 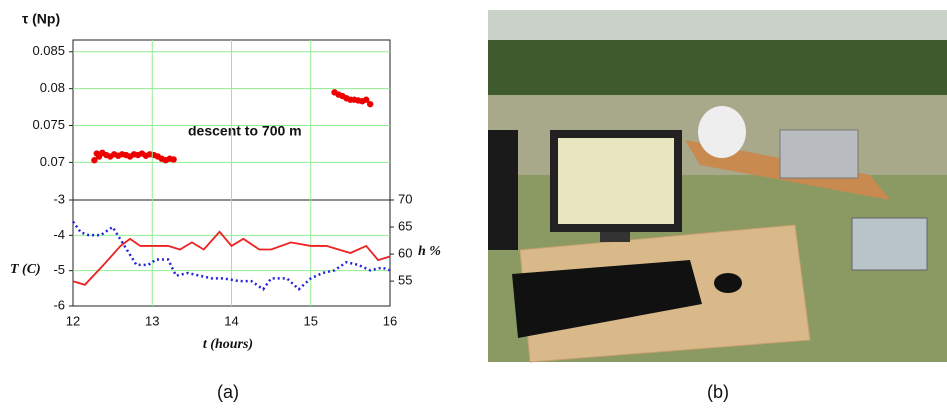 What do you see at coordinates (59, 304) in the screenshot?
I see `y-tick-label: -6` at bounding box center [59, 304].